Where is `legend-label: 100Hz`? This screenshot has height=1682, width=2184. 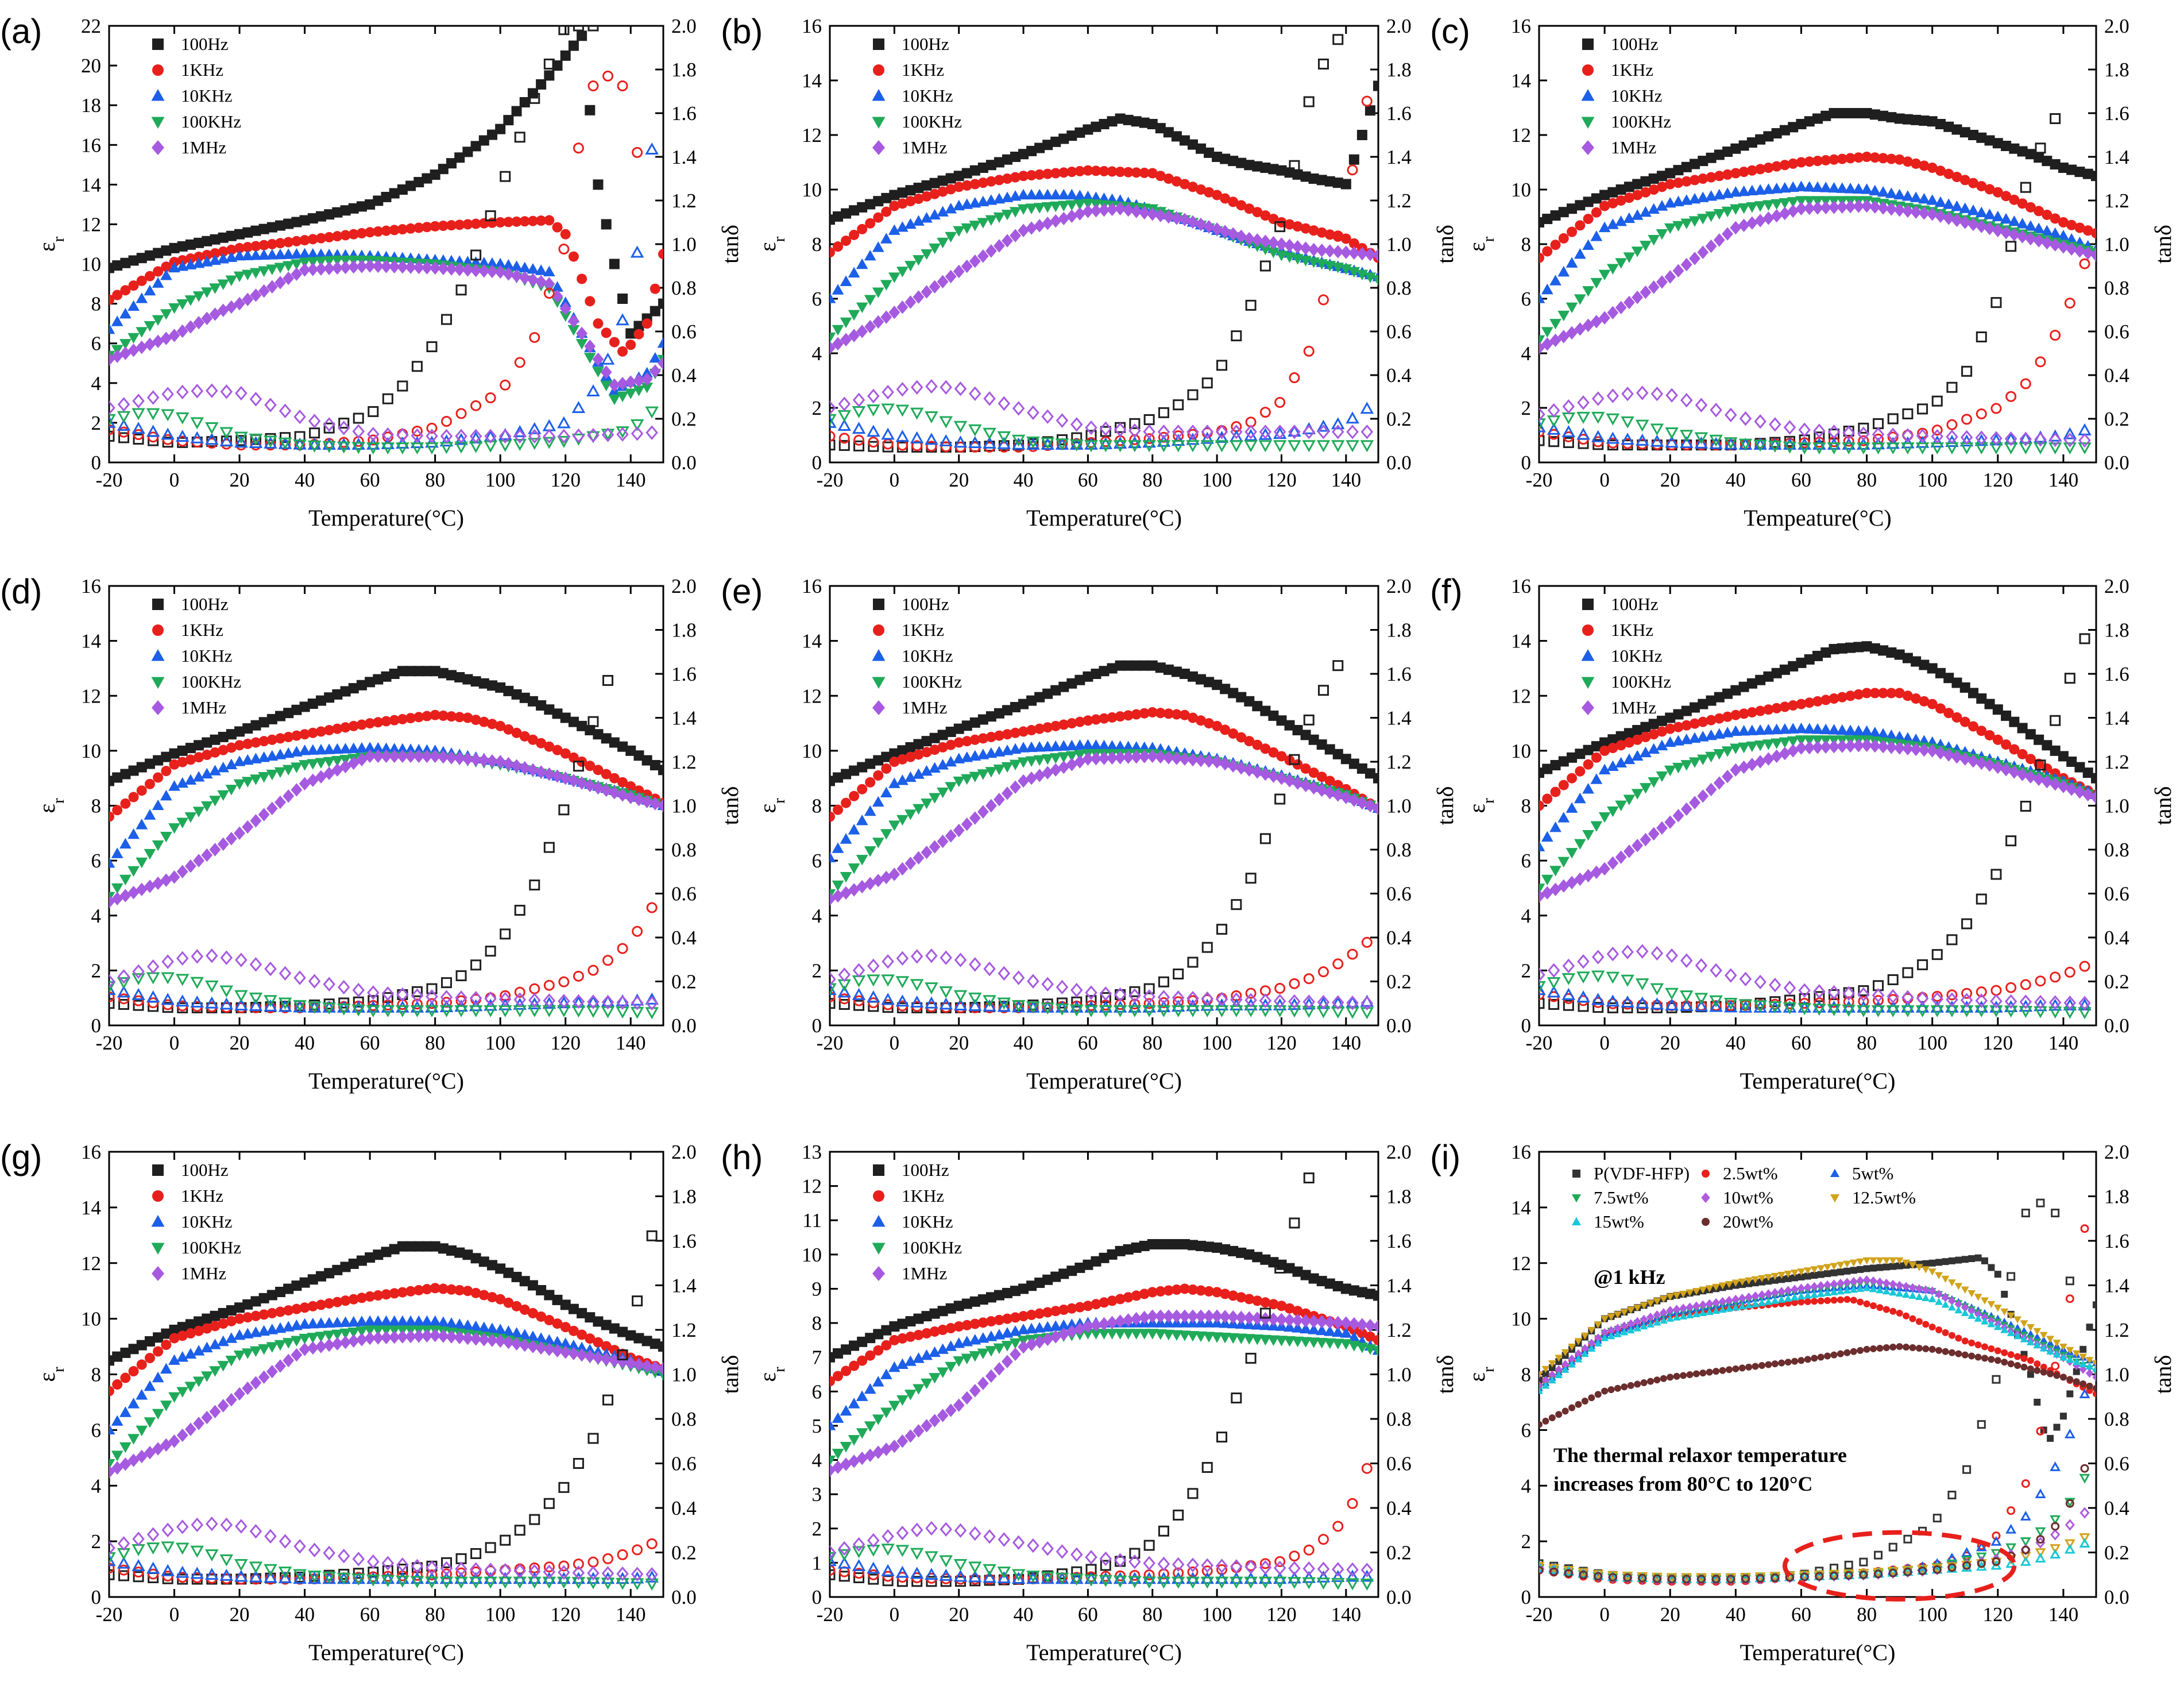 legend-label: 100Hz is located at coordinates (205, 44).